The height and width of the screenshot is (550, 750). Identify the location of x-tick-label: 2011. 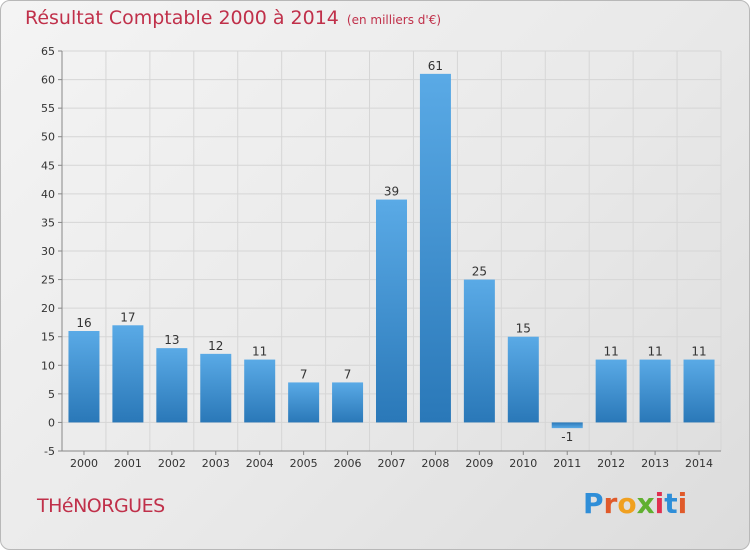
(567, 463).